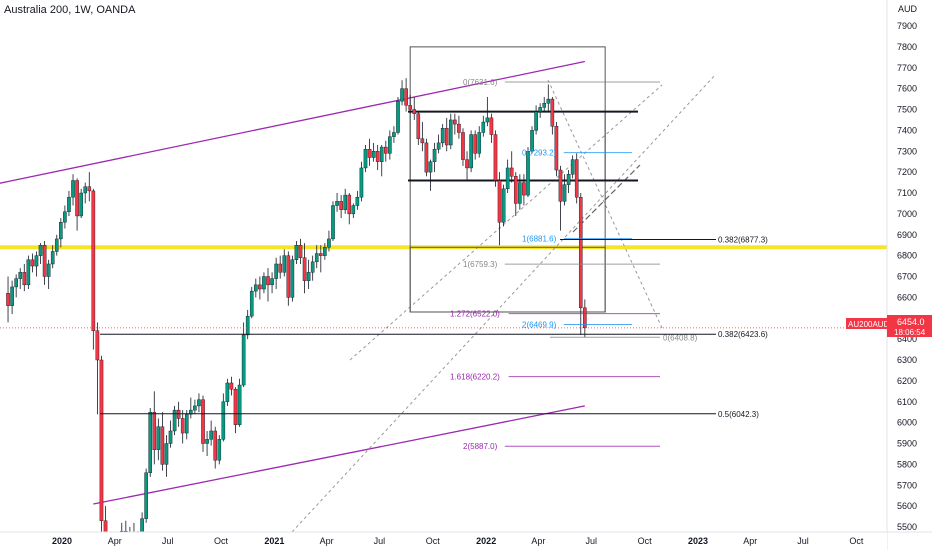 This screenshot has height=550, width=932. Describe the element at coordinates (909, 266) in the screenshot. I see `price-axis-panel` at that location.